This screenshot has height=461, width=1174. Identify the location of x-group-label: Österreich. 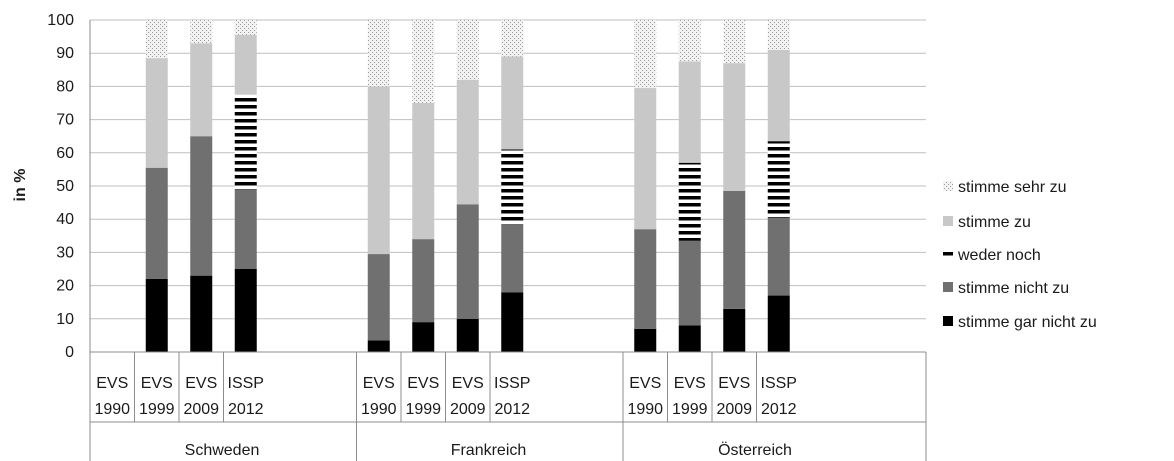
(755, 450).